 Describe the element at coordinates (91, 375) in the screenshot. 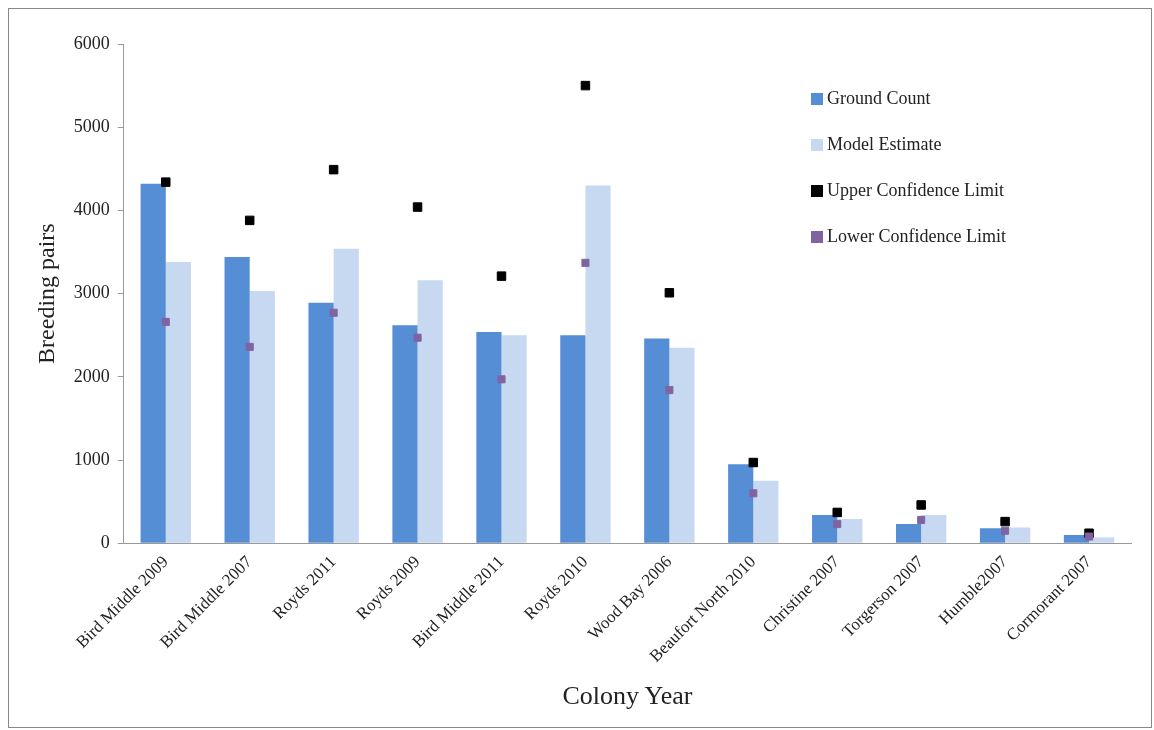

I see `y-tick-label: 2000` at that location.